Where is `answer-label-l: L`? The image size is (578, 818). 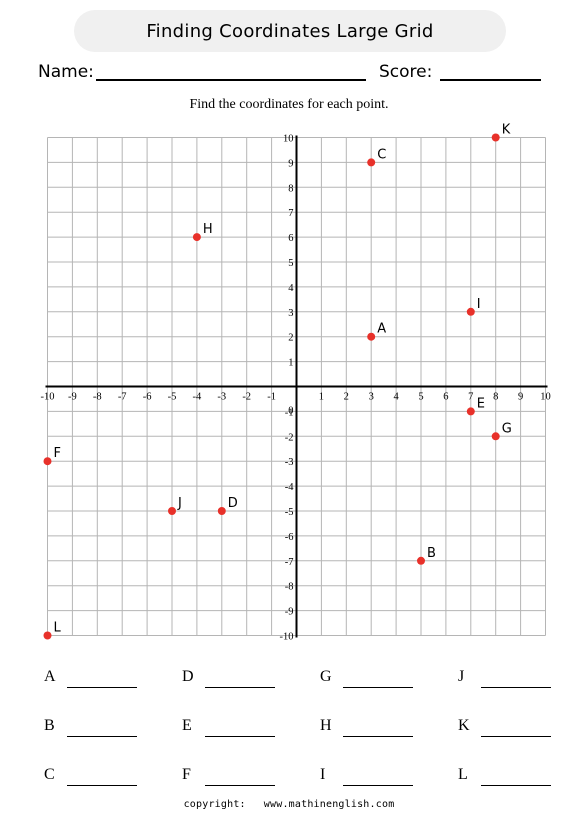 answer-label-l: L is located at coordinates (463, 774).